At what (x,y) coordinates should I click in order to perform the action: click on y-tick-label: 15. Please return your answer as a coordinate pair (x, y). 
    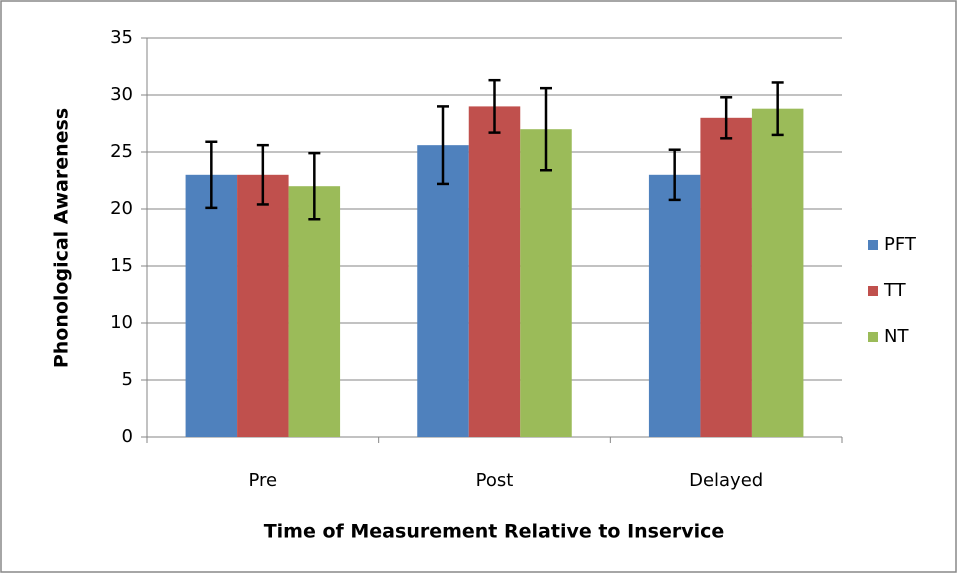
    Looking at the image, I should click on (121, 265).